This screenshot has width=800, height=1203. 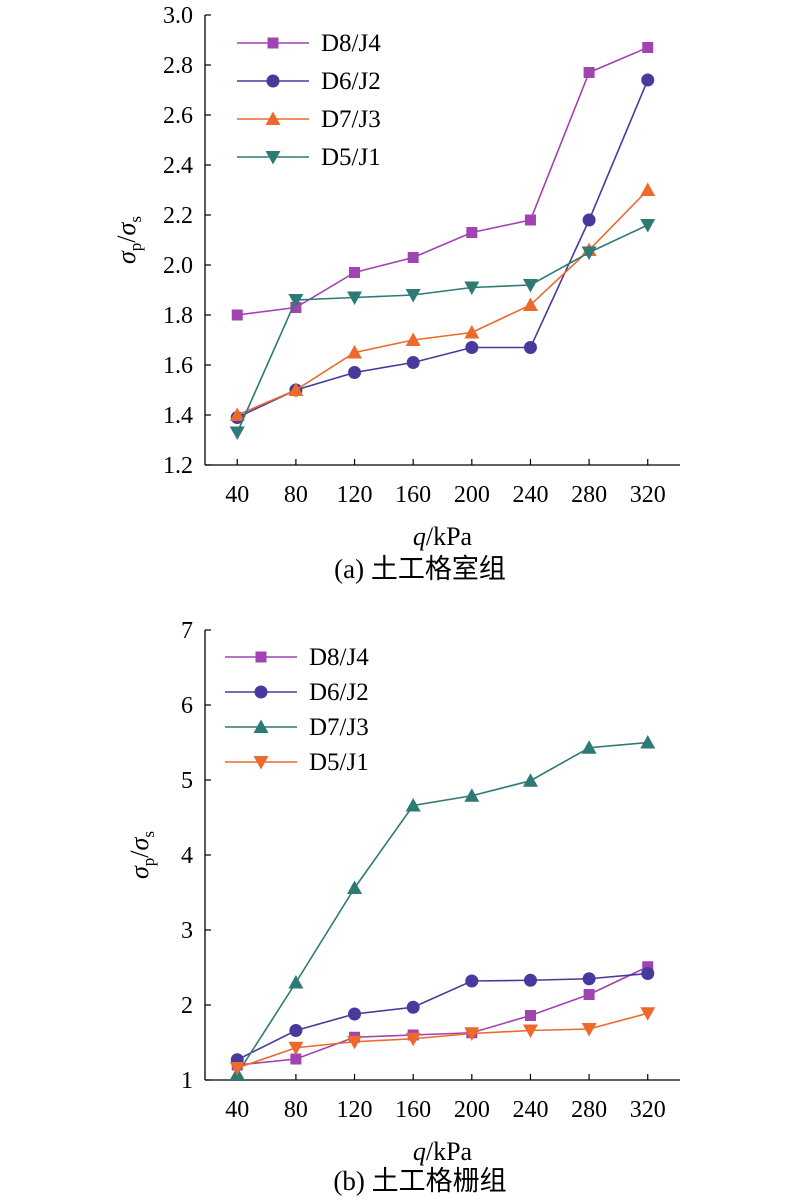 What do you see at coordinates (472, 495) in the screenshot?
I see `x-tick-label: 200` at bounding box center [472, 495].